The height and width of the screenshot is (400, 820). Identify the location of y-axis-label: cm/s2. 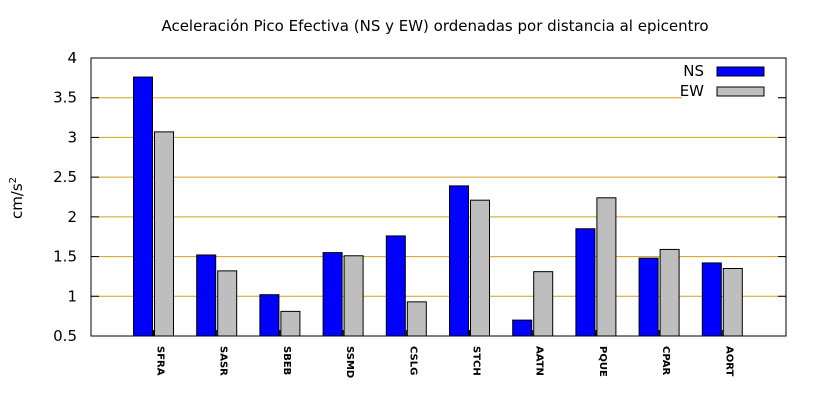
(17, 198).